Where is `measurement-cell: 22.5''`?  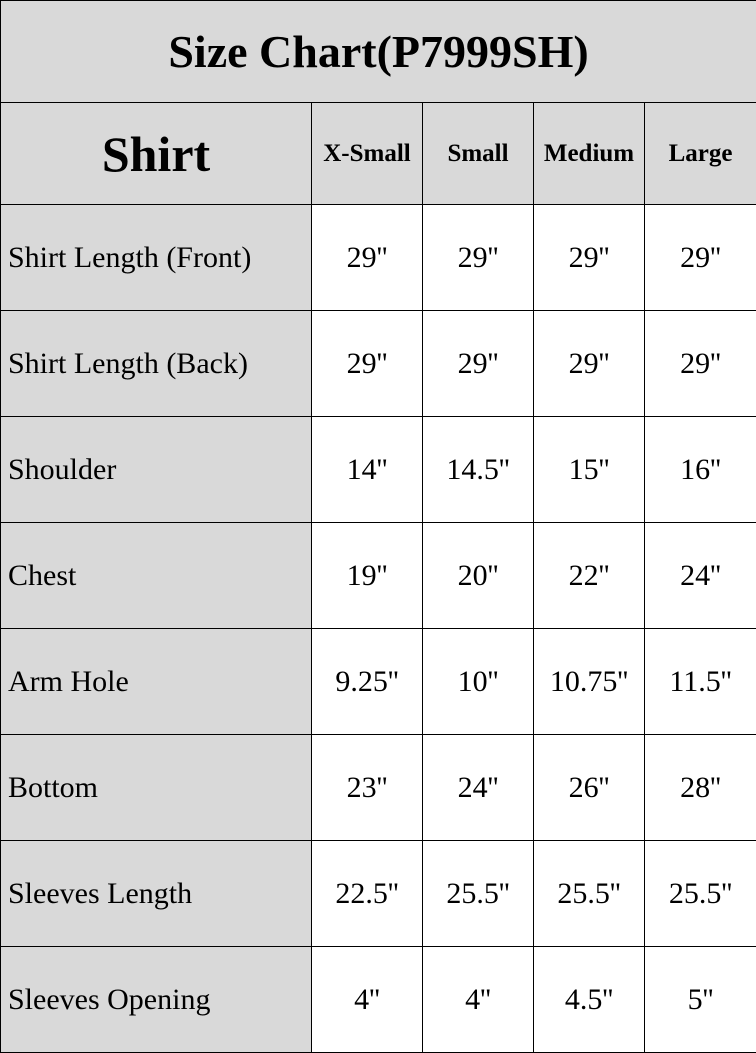 measurement-cell: 22.5'' is located at coordinates (367, 894).